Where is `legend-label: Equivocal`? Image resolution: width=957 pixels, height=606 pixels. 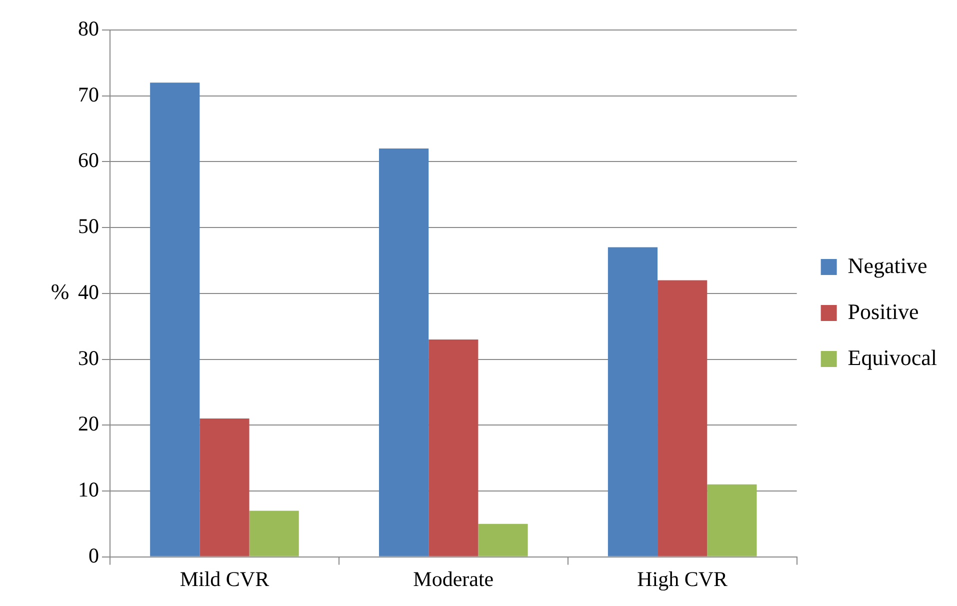
legend-label: Equivocal is located at coordinates (893, 357).